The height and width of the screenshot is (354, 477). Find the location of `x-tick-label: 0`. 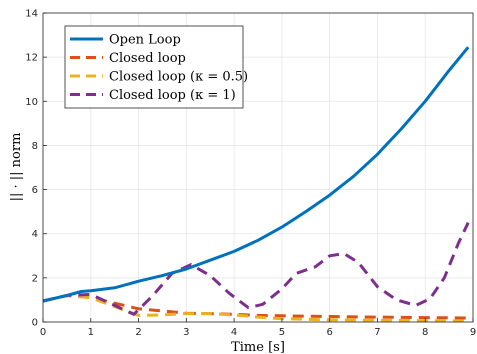

x-tick-label: 0 is located at coordinates (43, 332).